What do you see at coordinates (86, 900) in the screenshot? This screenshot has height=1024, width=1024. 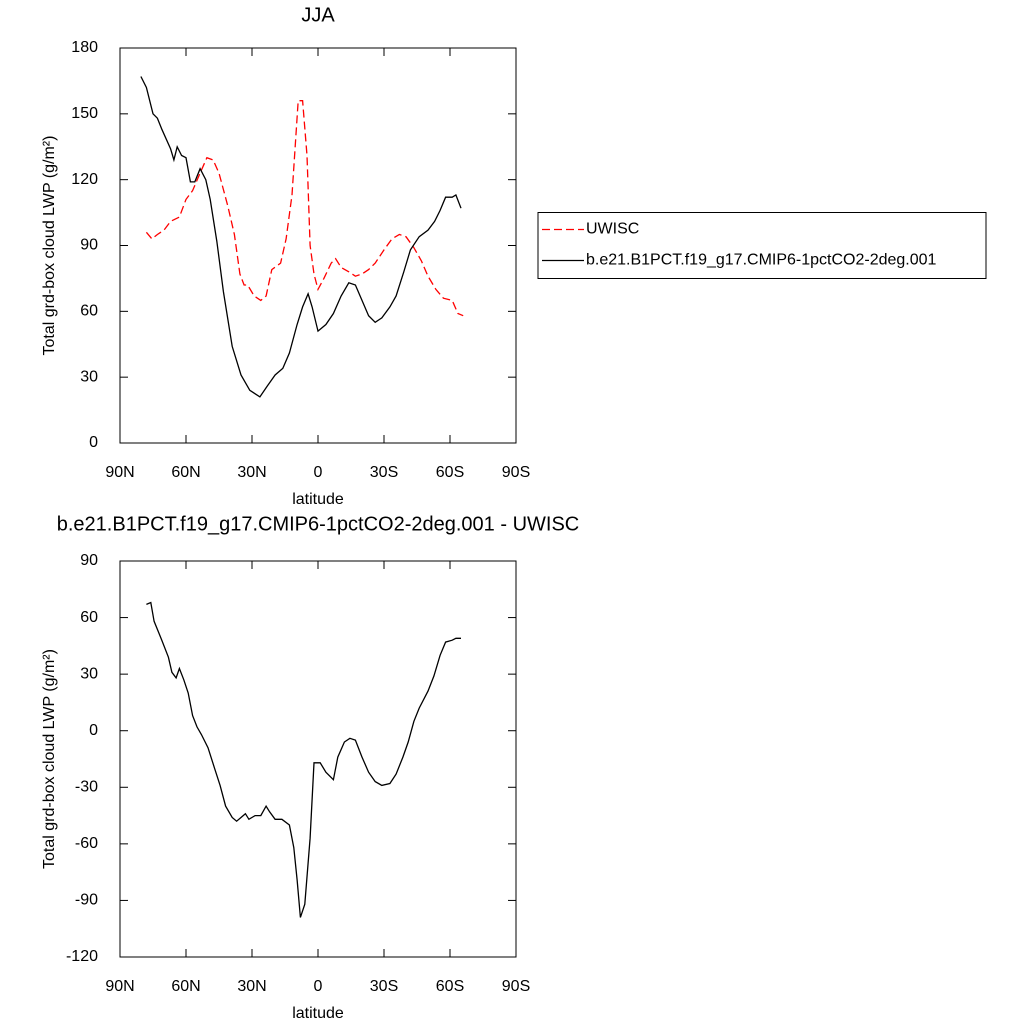 I see `y-tick-label: -90` at bounding box center [86, 900].